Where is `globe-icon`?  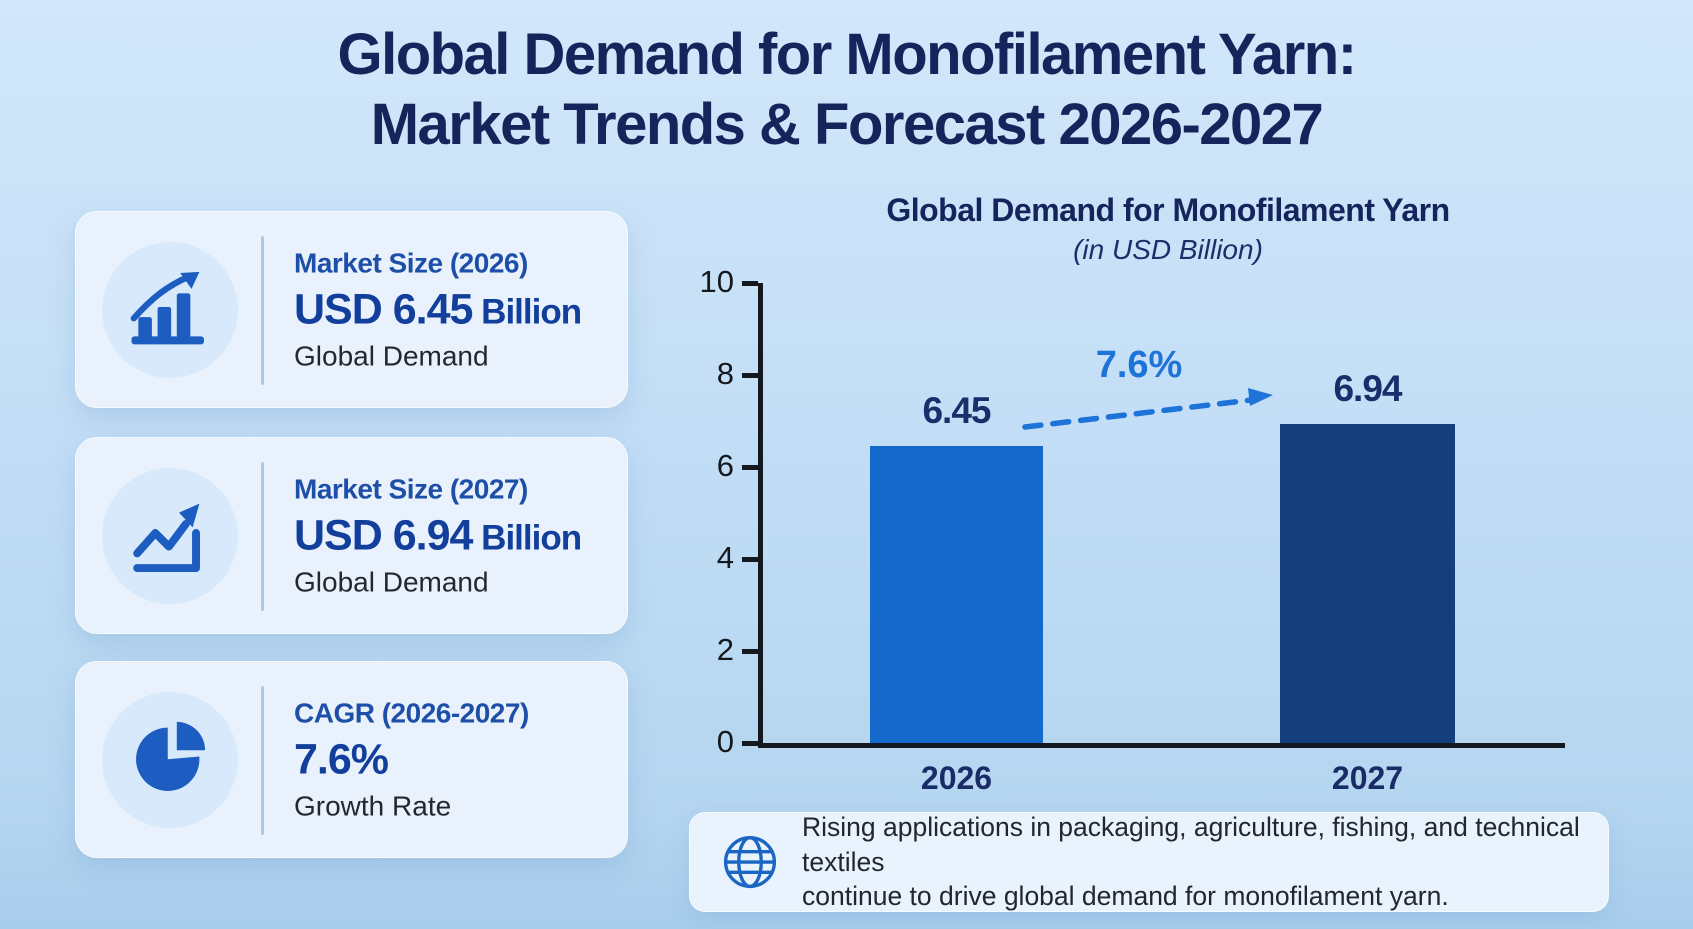
globe-icon is located at coordinates (750, 862).